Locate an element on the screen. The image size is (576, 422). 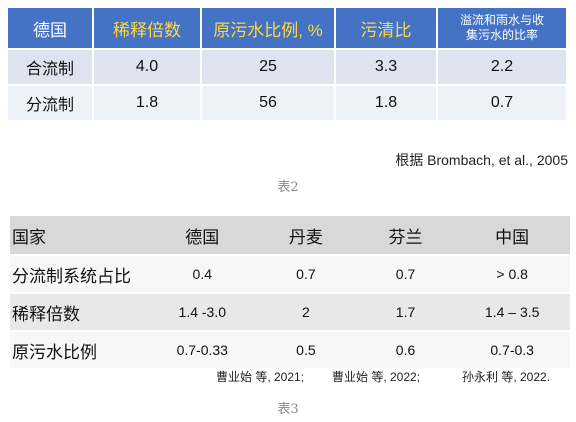
citation-table2: 根据 Brombach, et al., 2005 is located at coordinates (481, 160).